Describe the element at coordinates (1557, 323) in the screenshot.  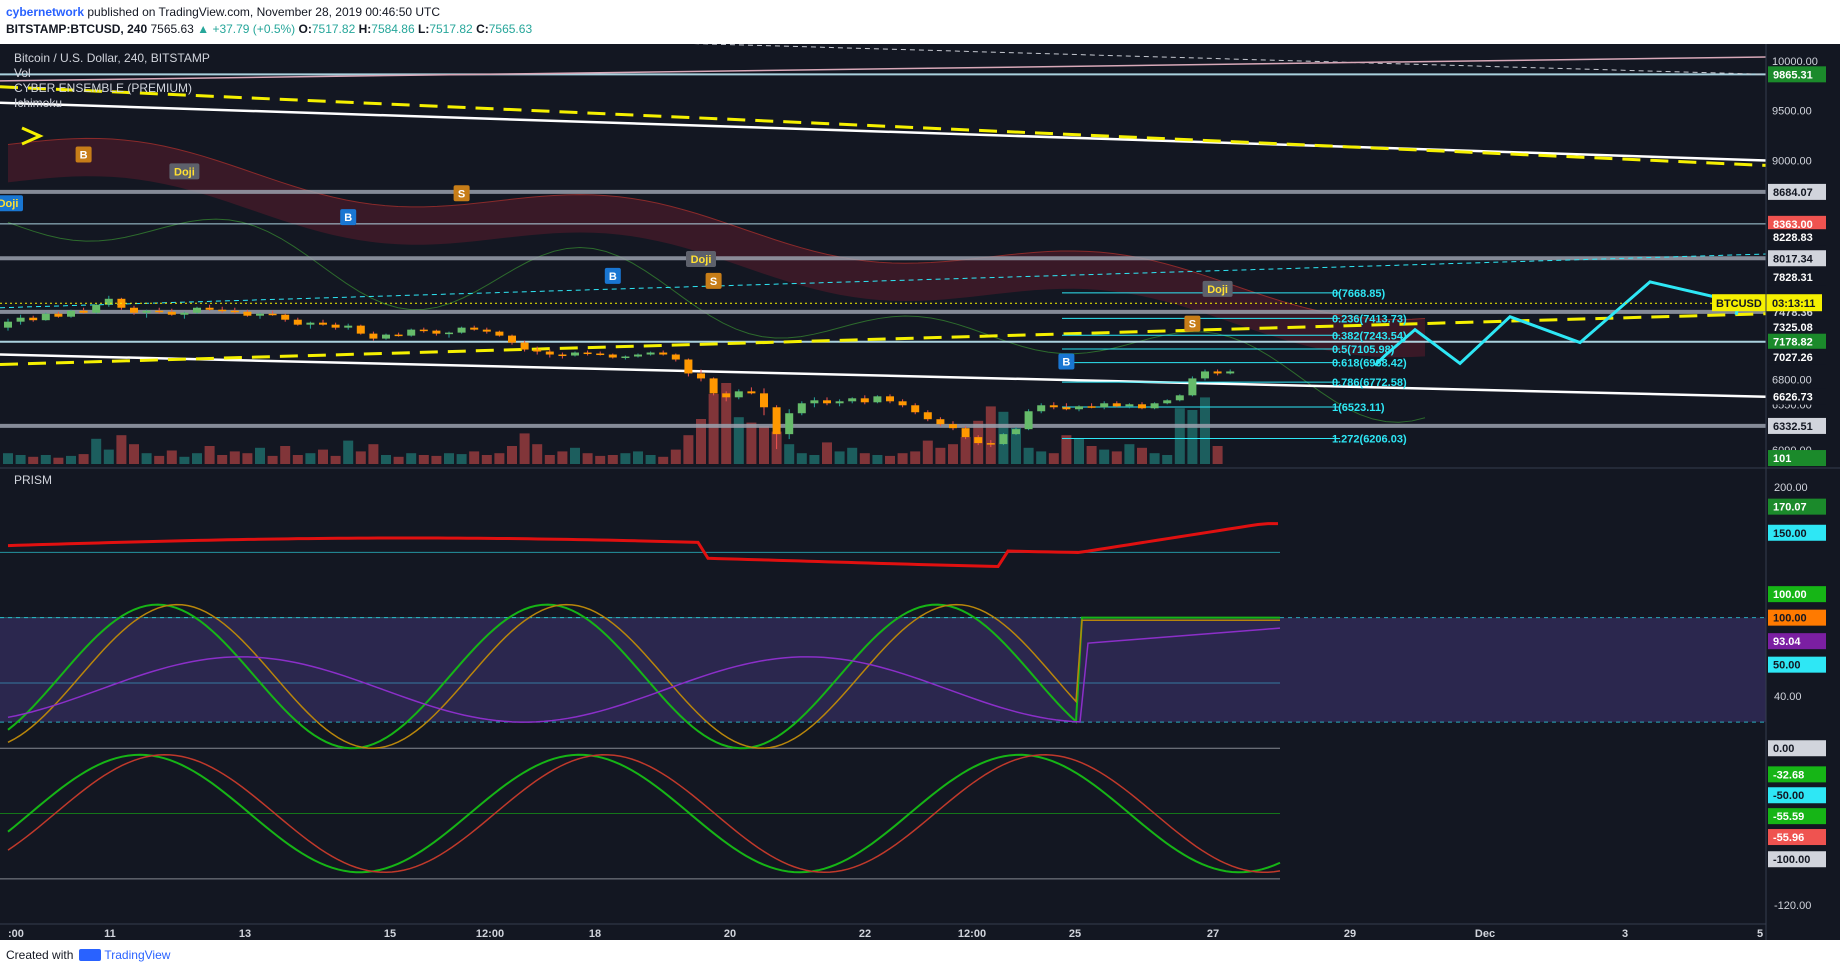
I see `projected-path` at that location.